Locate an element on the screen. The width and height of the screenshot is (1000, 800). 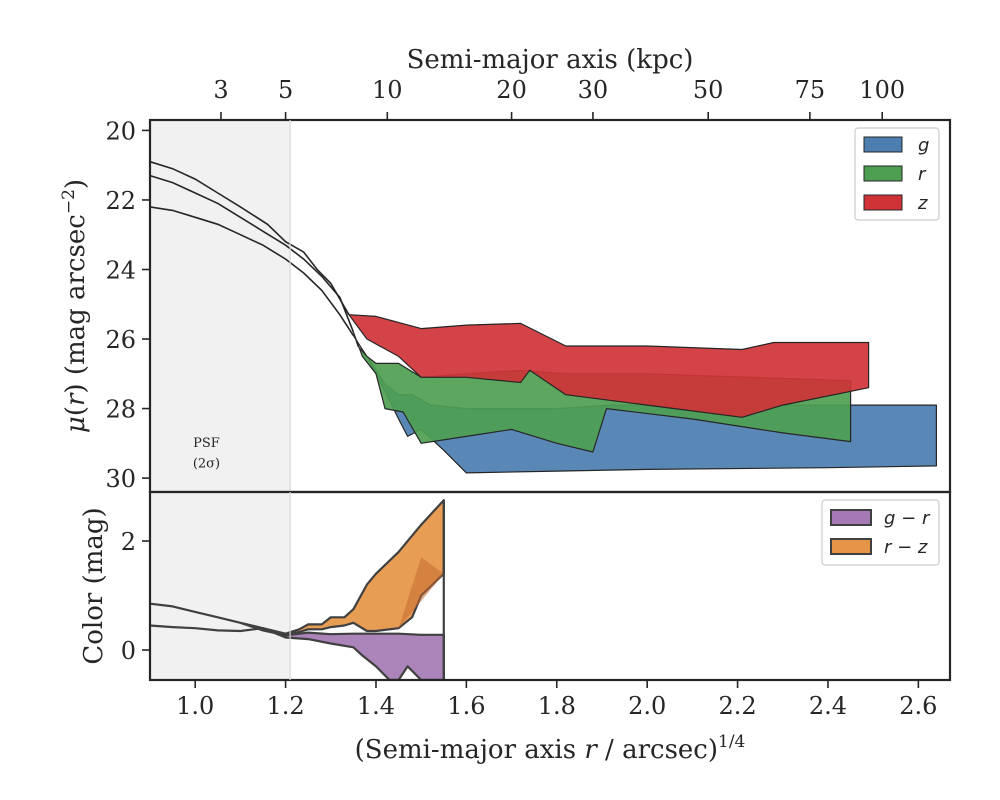
color-y-tick-label: 0 is located at coordinates (128, 651).